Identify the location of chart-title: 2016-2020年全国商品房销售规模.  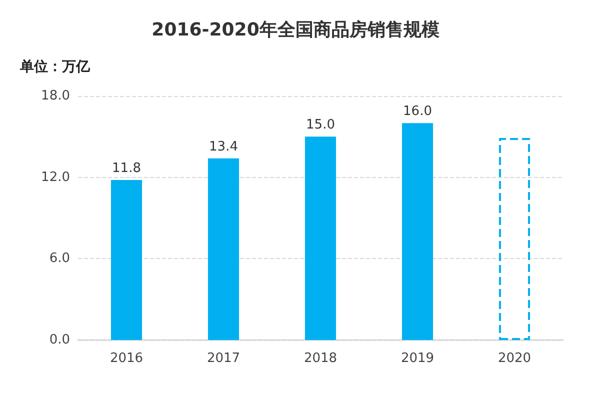
(296, 30).